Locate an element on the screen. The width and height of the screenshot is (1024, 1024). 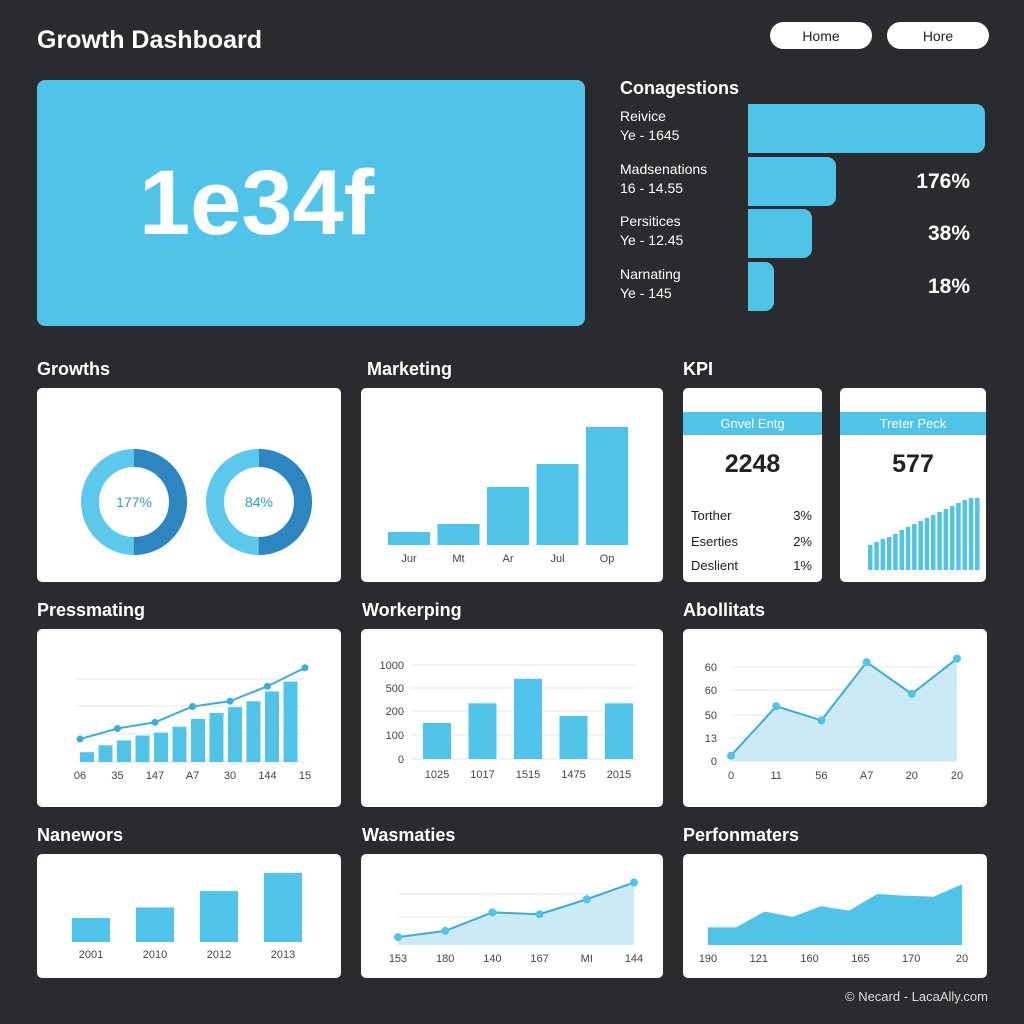
congestion-percent: 176% is located at coordinates (943, 181).